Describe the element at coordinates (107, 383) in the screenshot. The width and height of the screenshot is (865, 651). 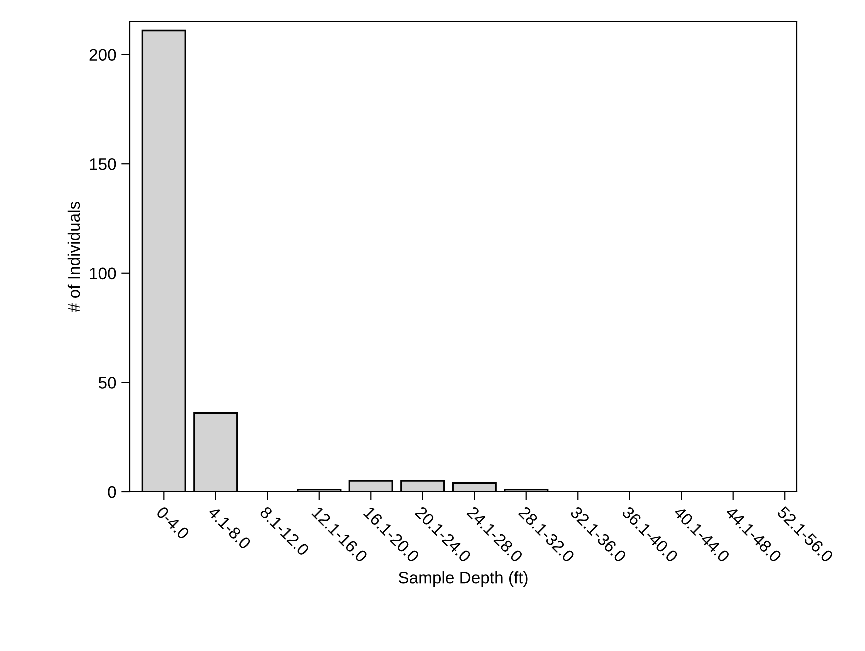
I see `y-tick-label: 50` at that location.